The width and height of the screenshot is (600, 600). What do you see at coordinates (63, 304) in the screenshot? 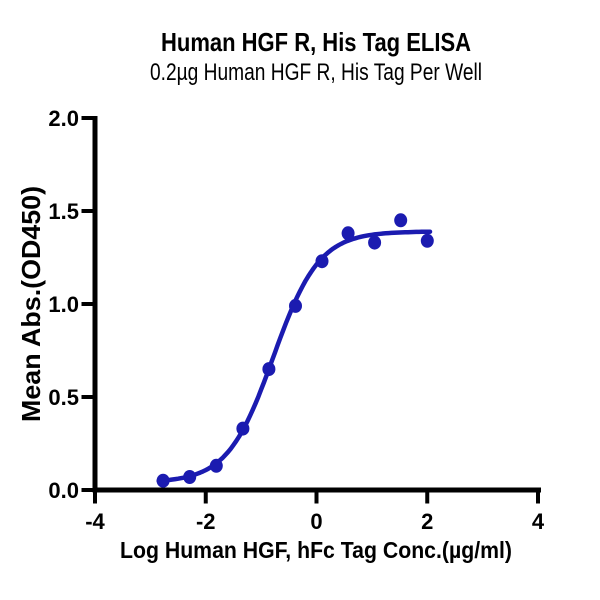
I see `y-axis-tick-label: 1.0` at bounding box center [63, 304].